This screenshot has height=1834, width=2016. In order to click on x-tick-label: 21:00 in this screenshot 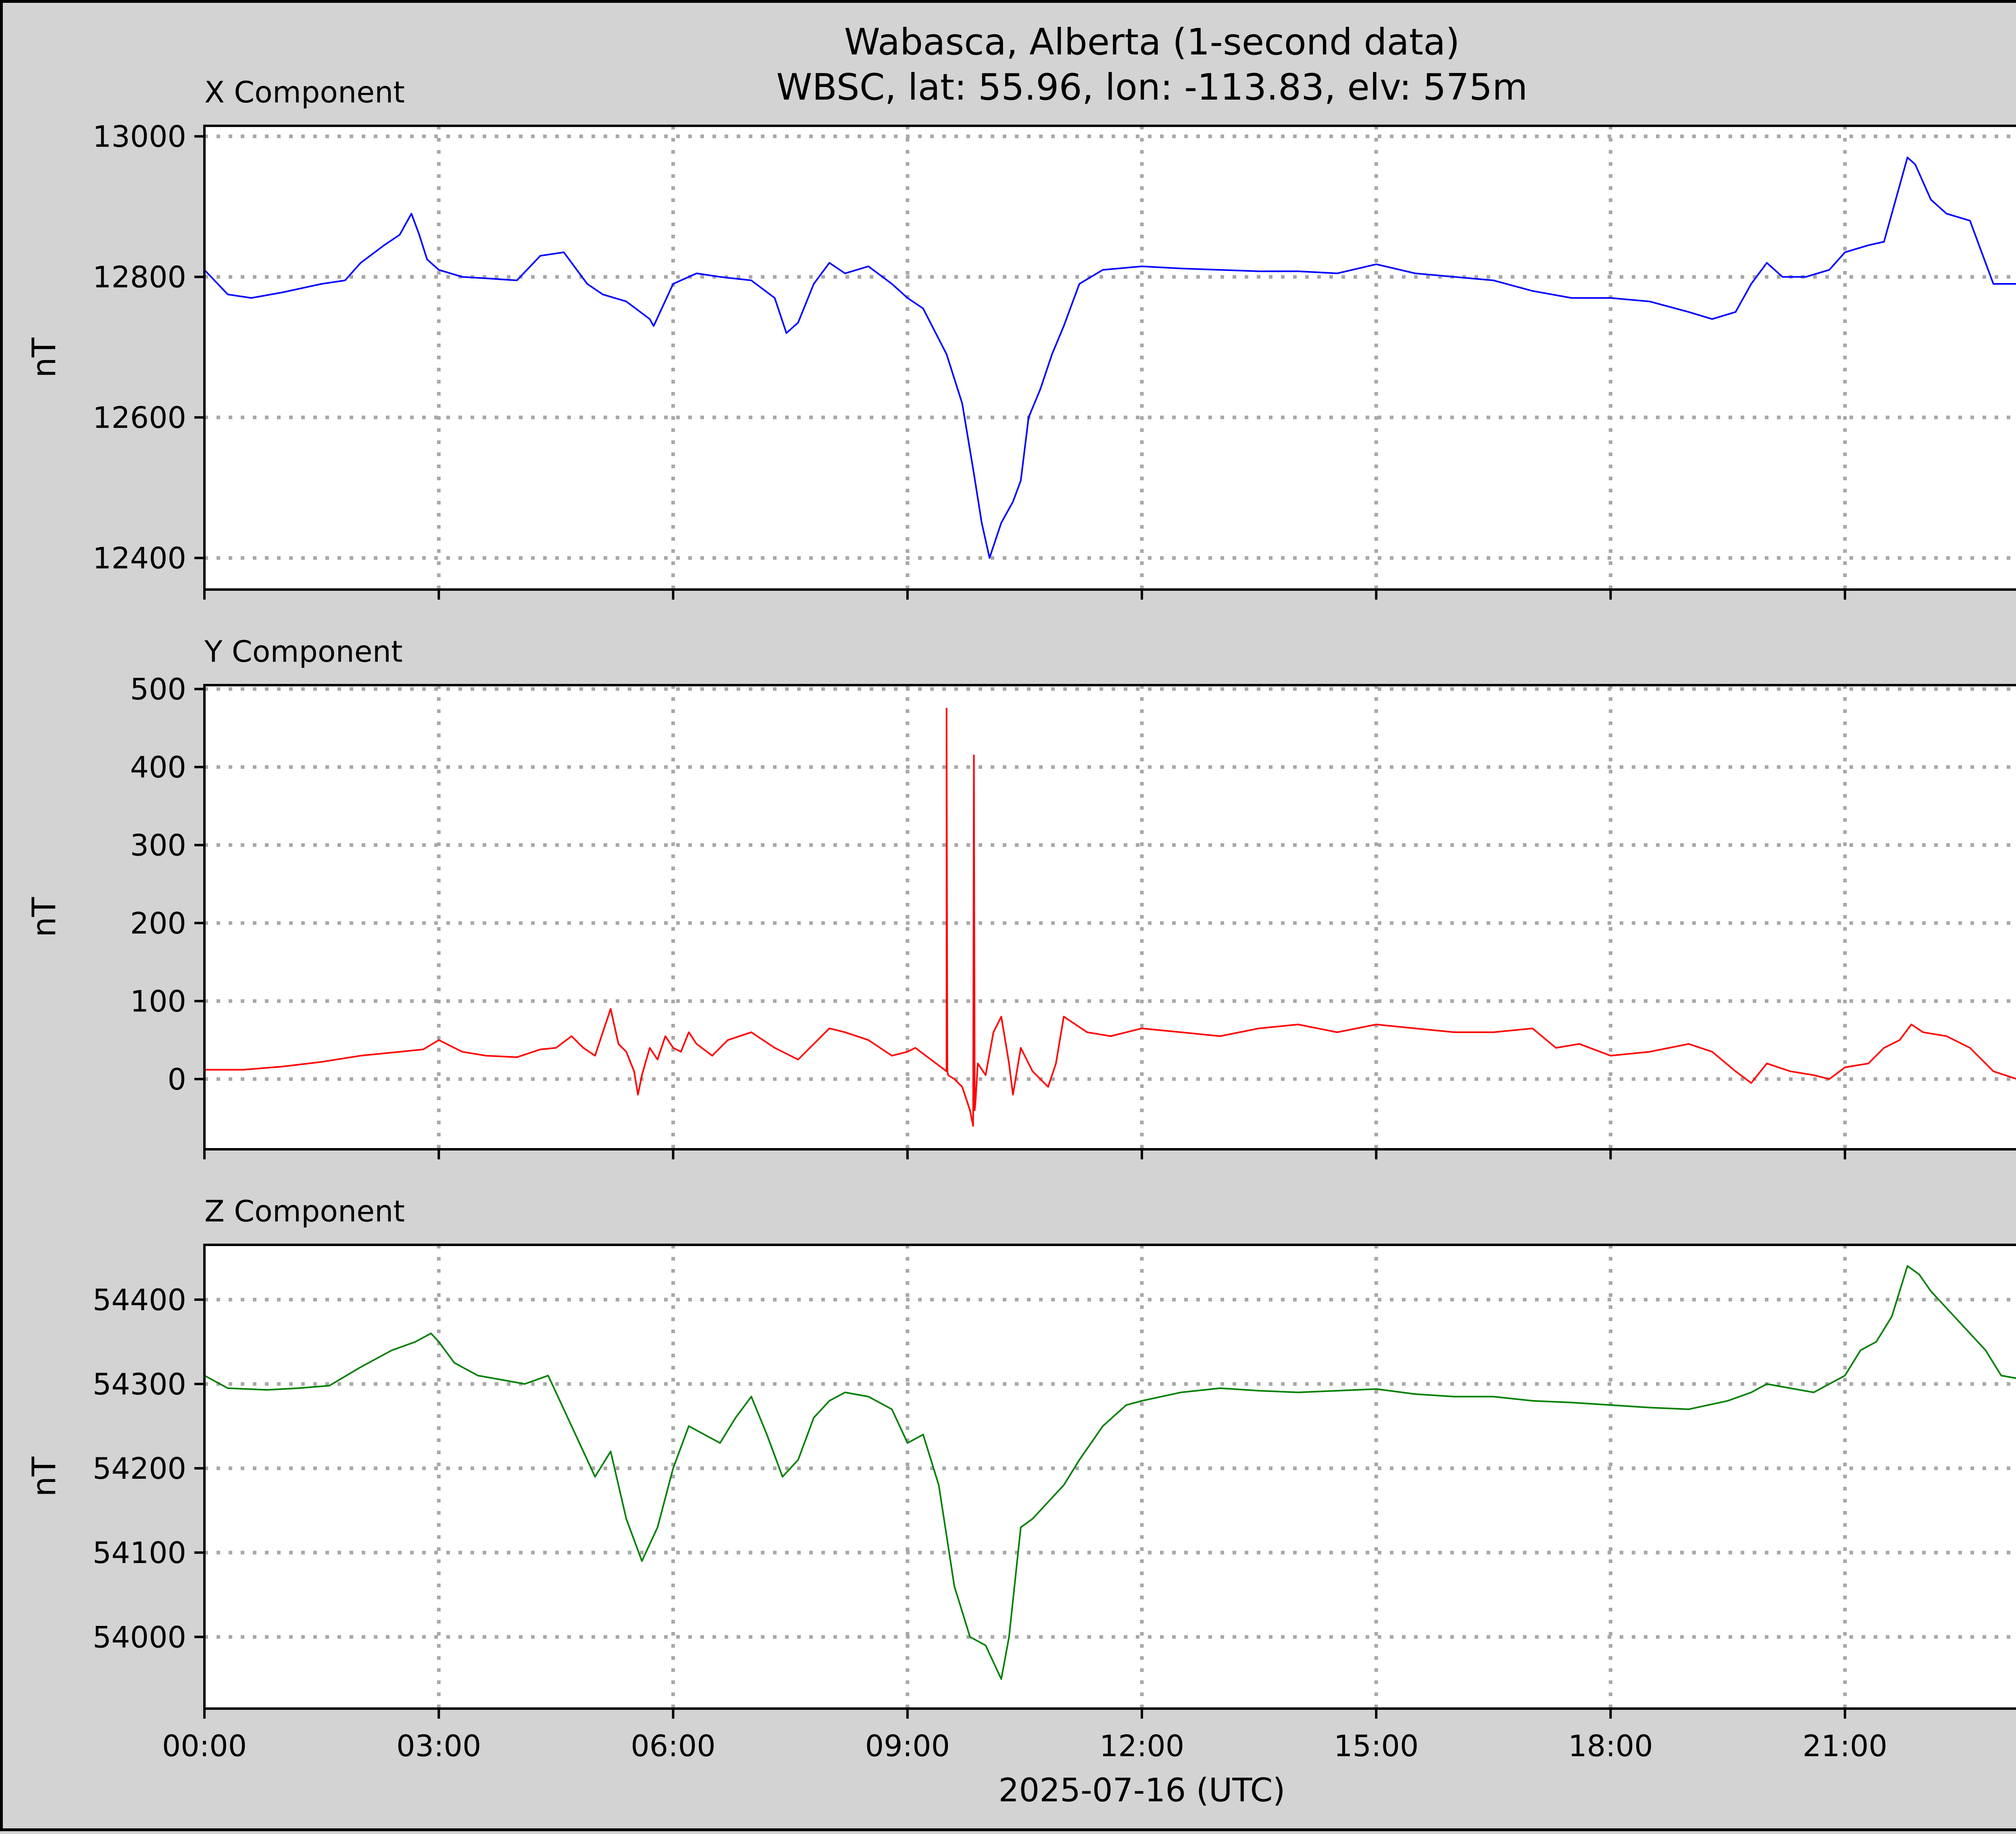, I will do `click(1845, 1746)`.